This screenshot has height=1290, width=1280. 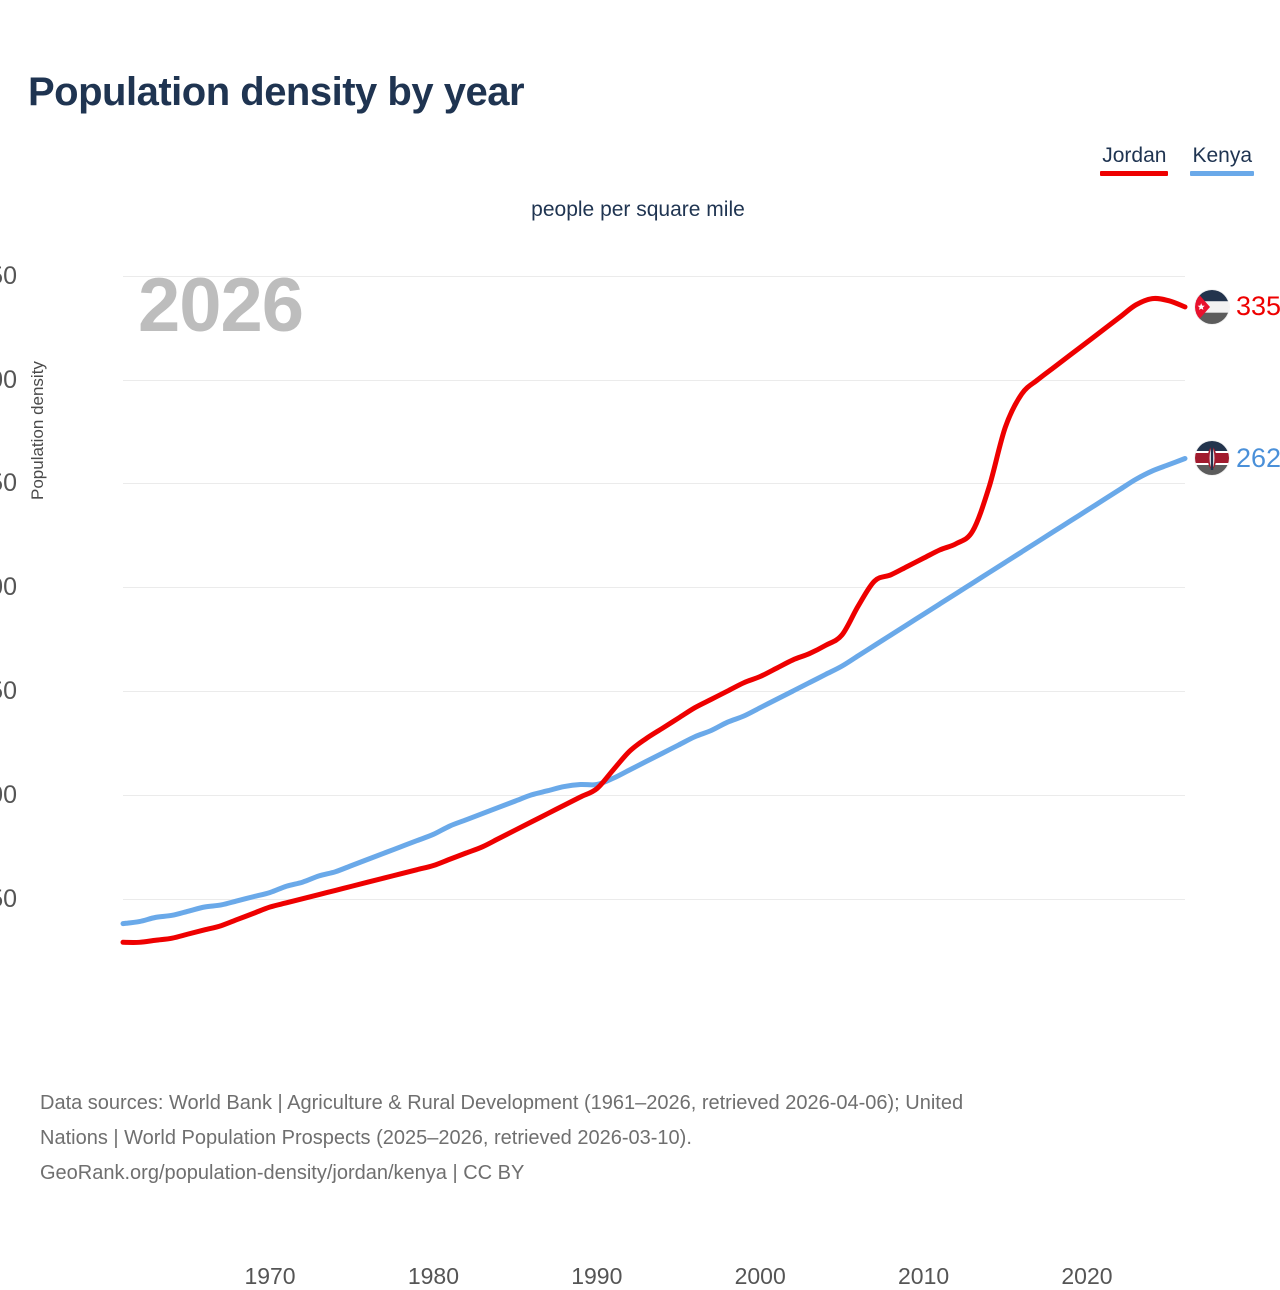 I want to click on chart-subtitle-text: people per square mile, so click(x=638, y=209).